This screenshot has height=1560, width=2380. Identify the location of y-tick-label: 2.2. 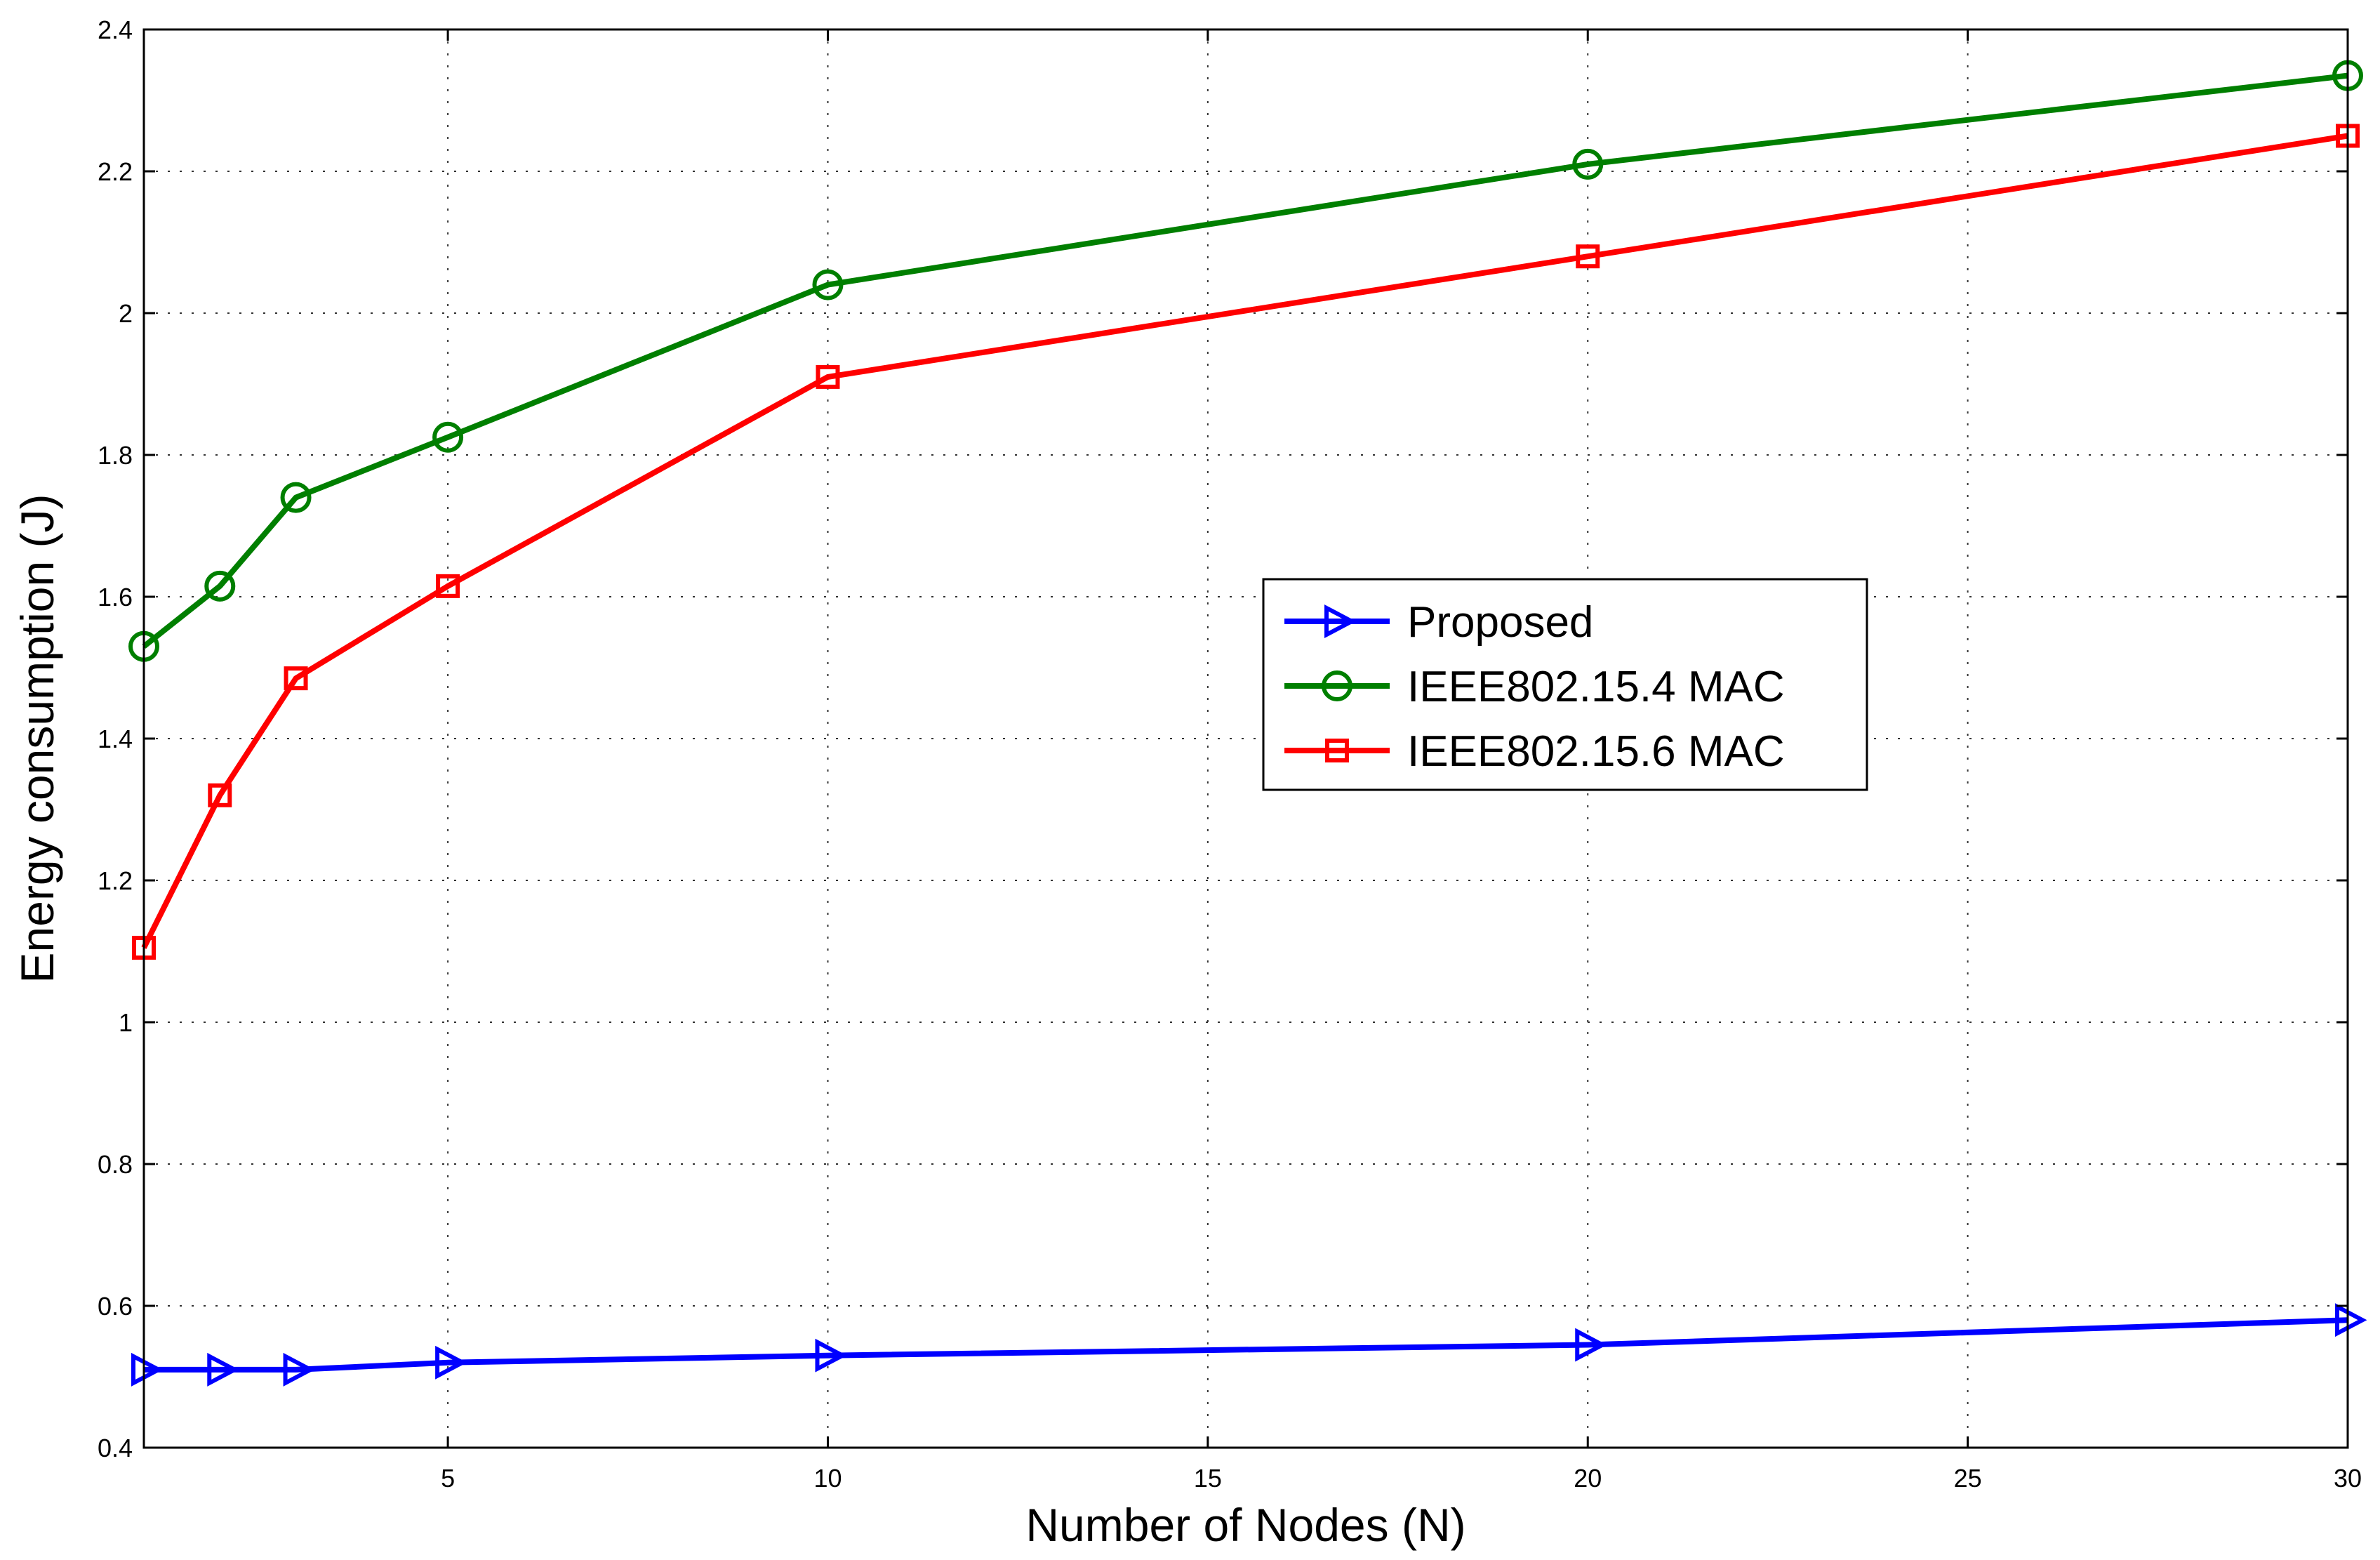
(115, 171).